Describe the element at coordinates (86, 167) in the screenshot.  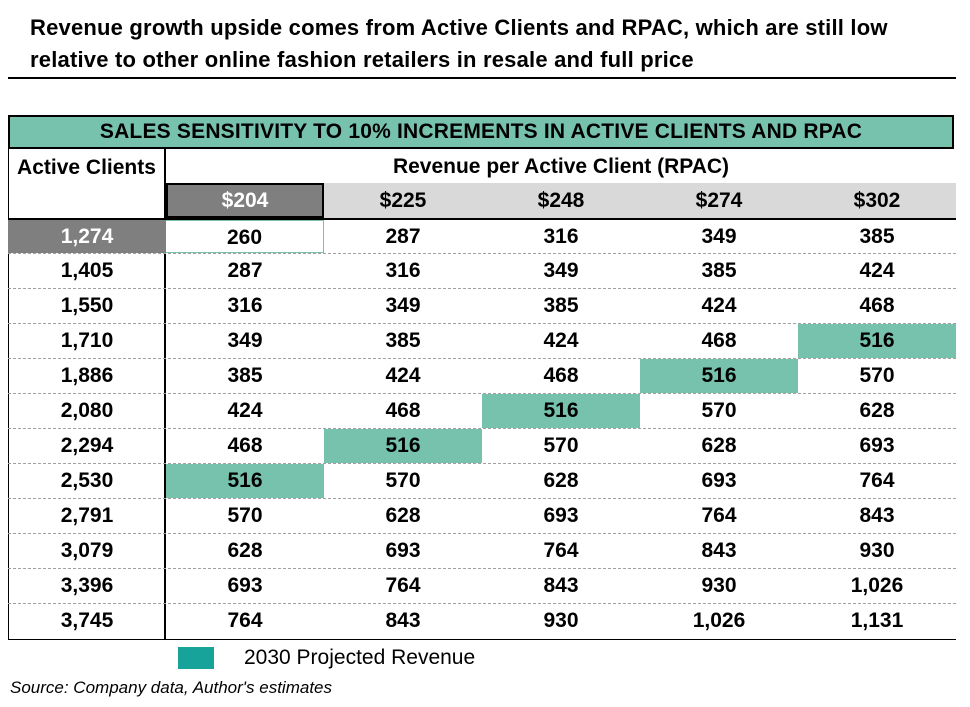
I see `active-clients-header: Active Clients` at that location.